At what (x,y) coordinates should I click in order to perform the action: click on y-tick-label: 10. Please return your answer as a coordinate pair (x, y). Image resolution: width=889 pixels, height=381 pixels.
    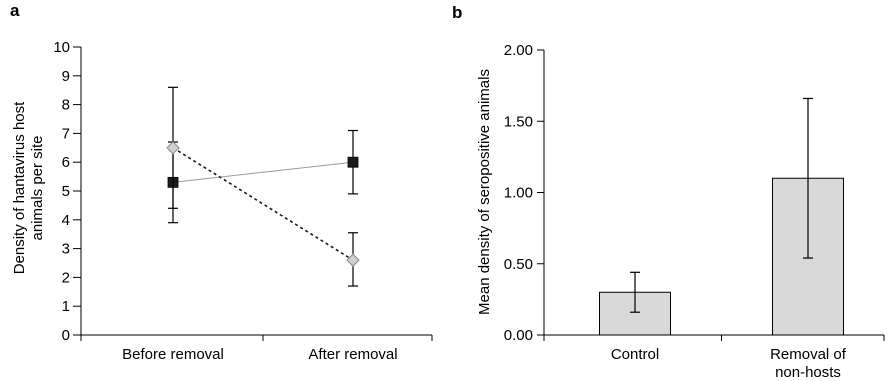
    Looking at the image, I should click on (61, 47).